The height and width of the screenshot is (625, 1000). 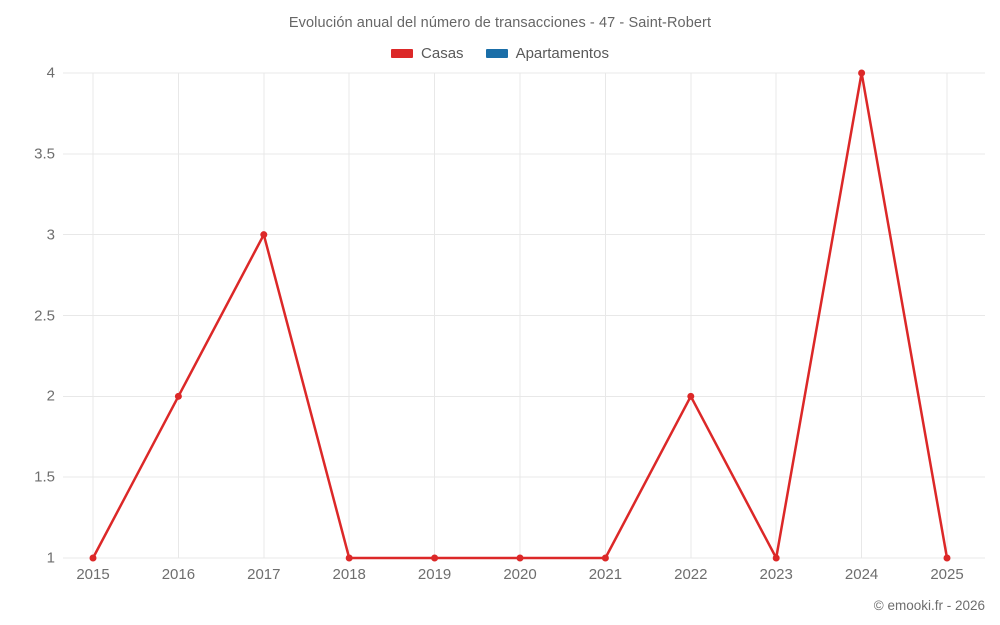 What do you see at coordinates (264, 574) in the screenshot?
I see `x-axis-tick-label: 2017` at bounding box center [264, 574].